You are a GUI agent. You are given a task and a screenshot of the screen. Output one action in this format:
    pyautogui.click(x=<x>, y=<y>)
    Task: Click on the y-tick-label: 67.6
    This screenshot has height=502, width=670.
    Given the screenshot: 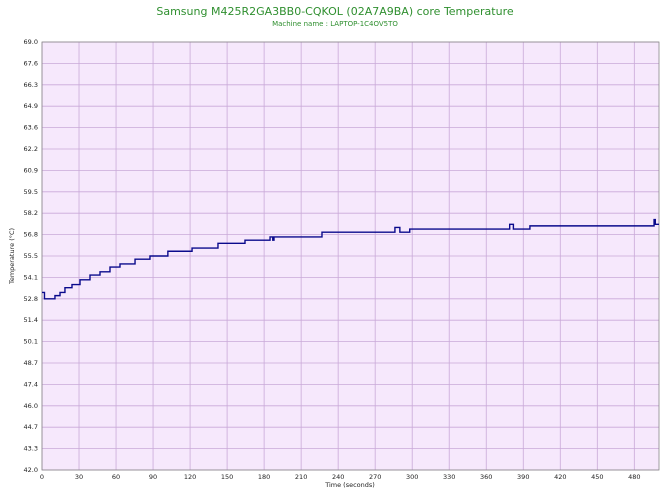 What is the action you would take?
    pyautogui.click(x=31, y=63)
    